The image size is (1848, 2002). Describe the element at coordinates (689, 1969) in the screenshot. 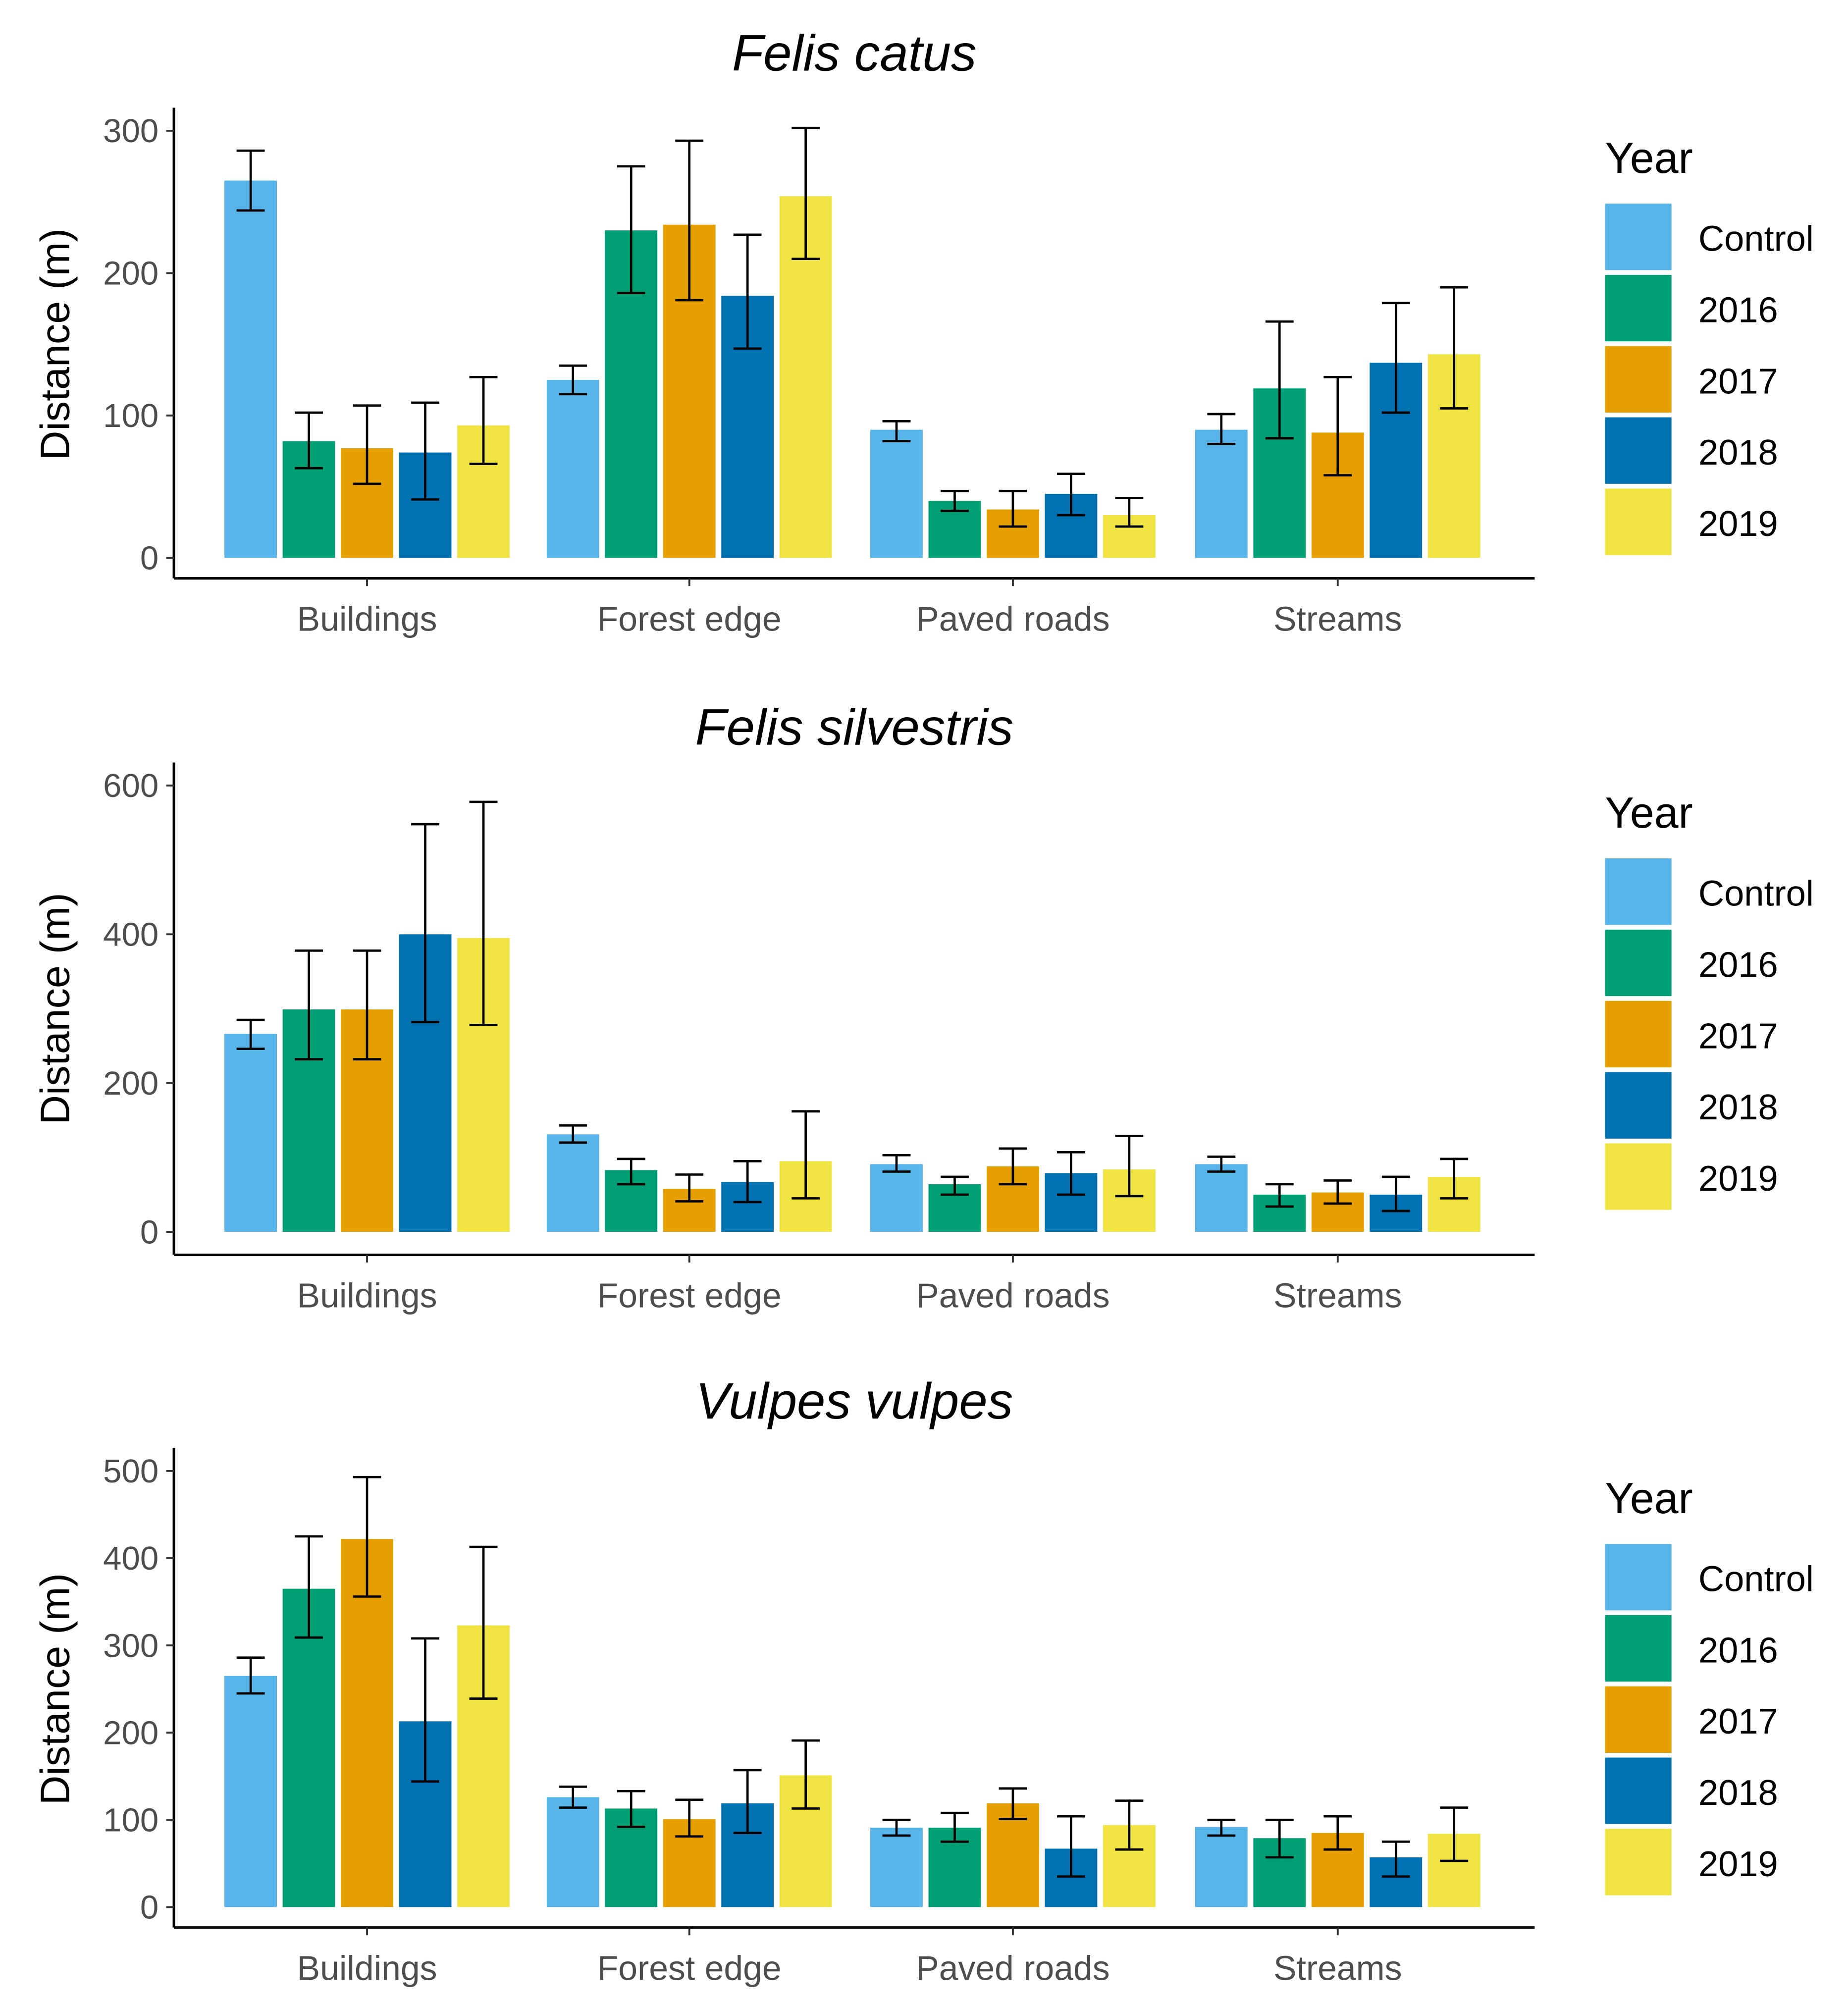

I see `x-tick-label: Forest edge` at that location.